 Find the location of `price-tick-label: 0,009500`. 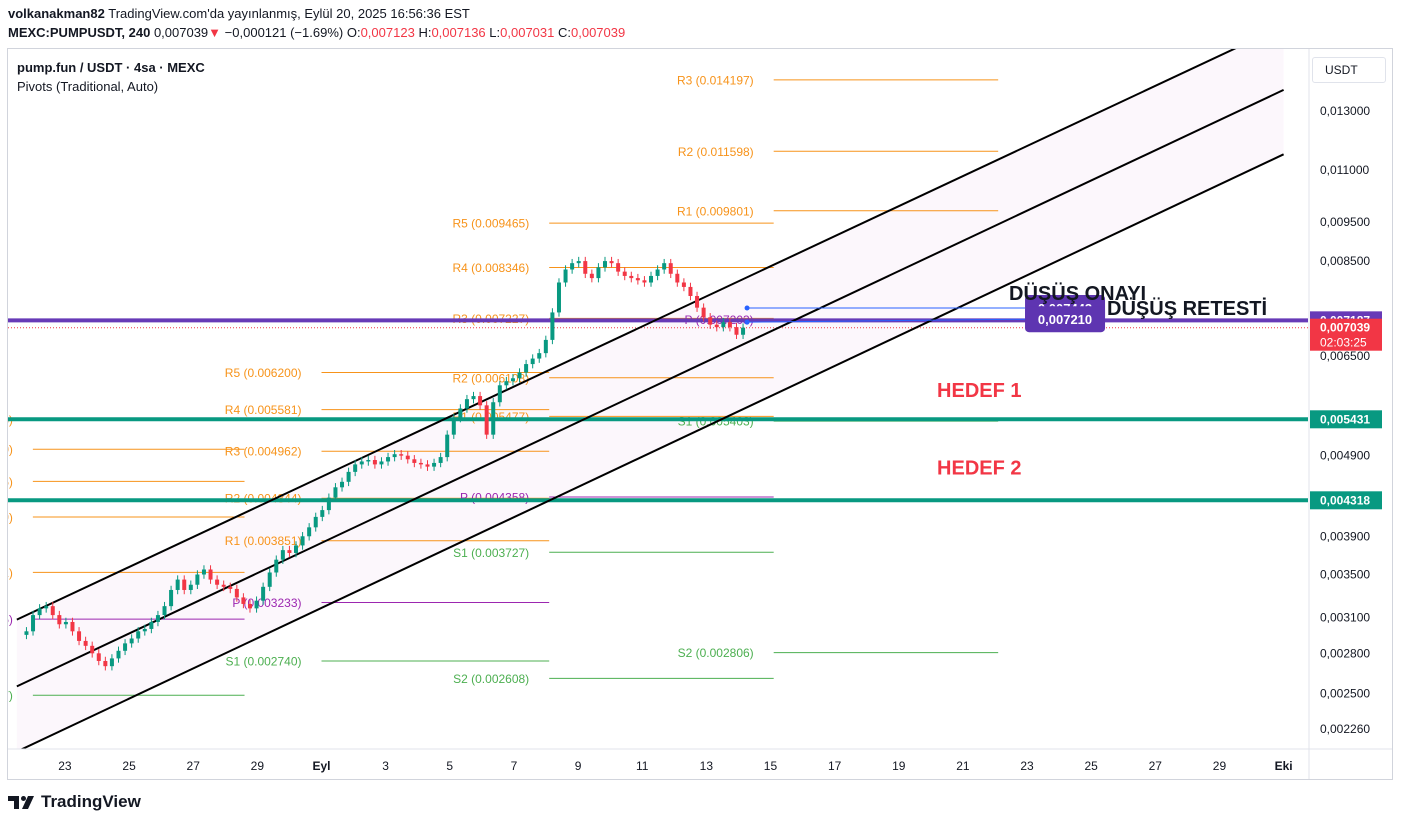

price-tick-label: 0,009500 is located at coordinates (1345, 222).